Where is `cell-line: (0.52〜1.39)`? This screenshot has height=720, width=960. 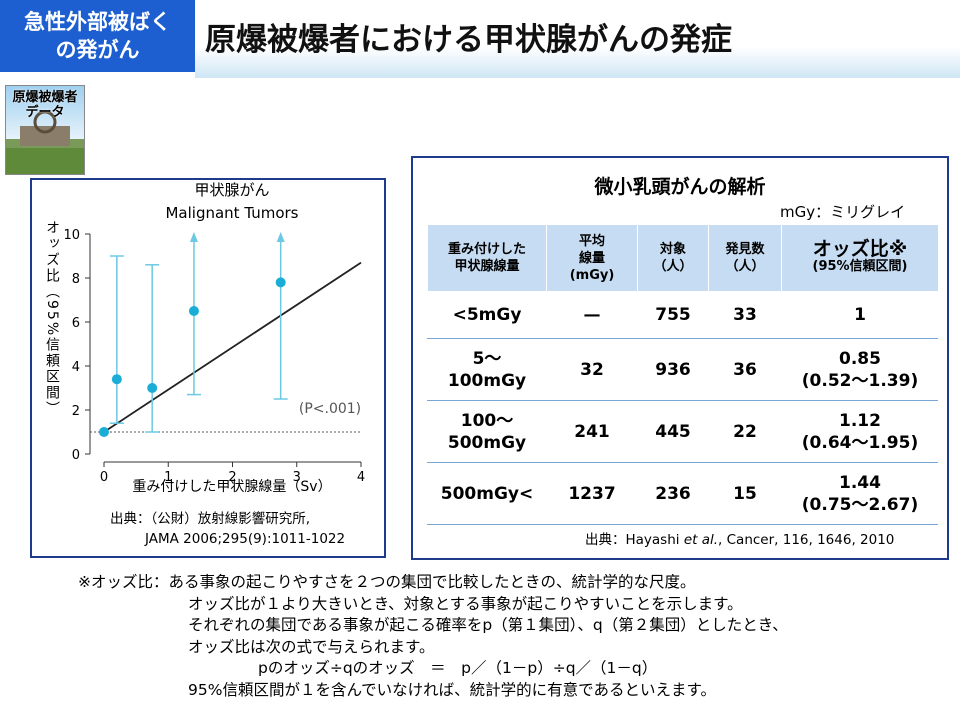 cell-line: (0.52〜1.39) is located at coordinates (860, 380).